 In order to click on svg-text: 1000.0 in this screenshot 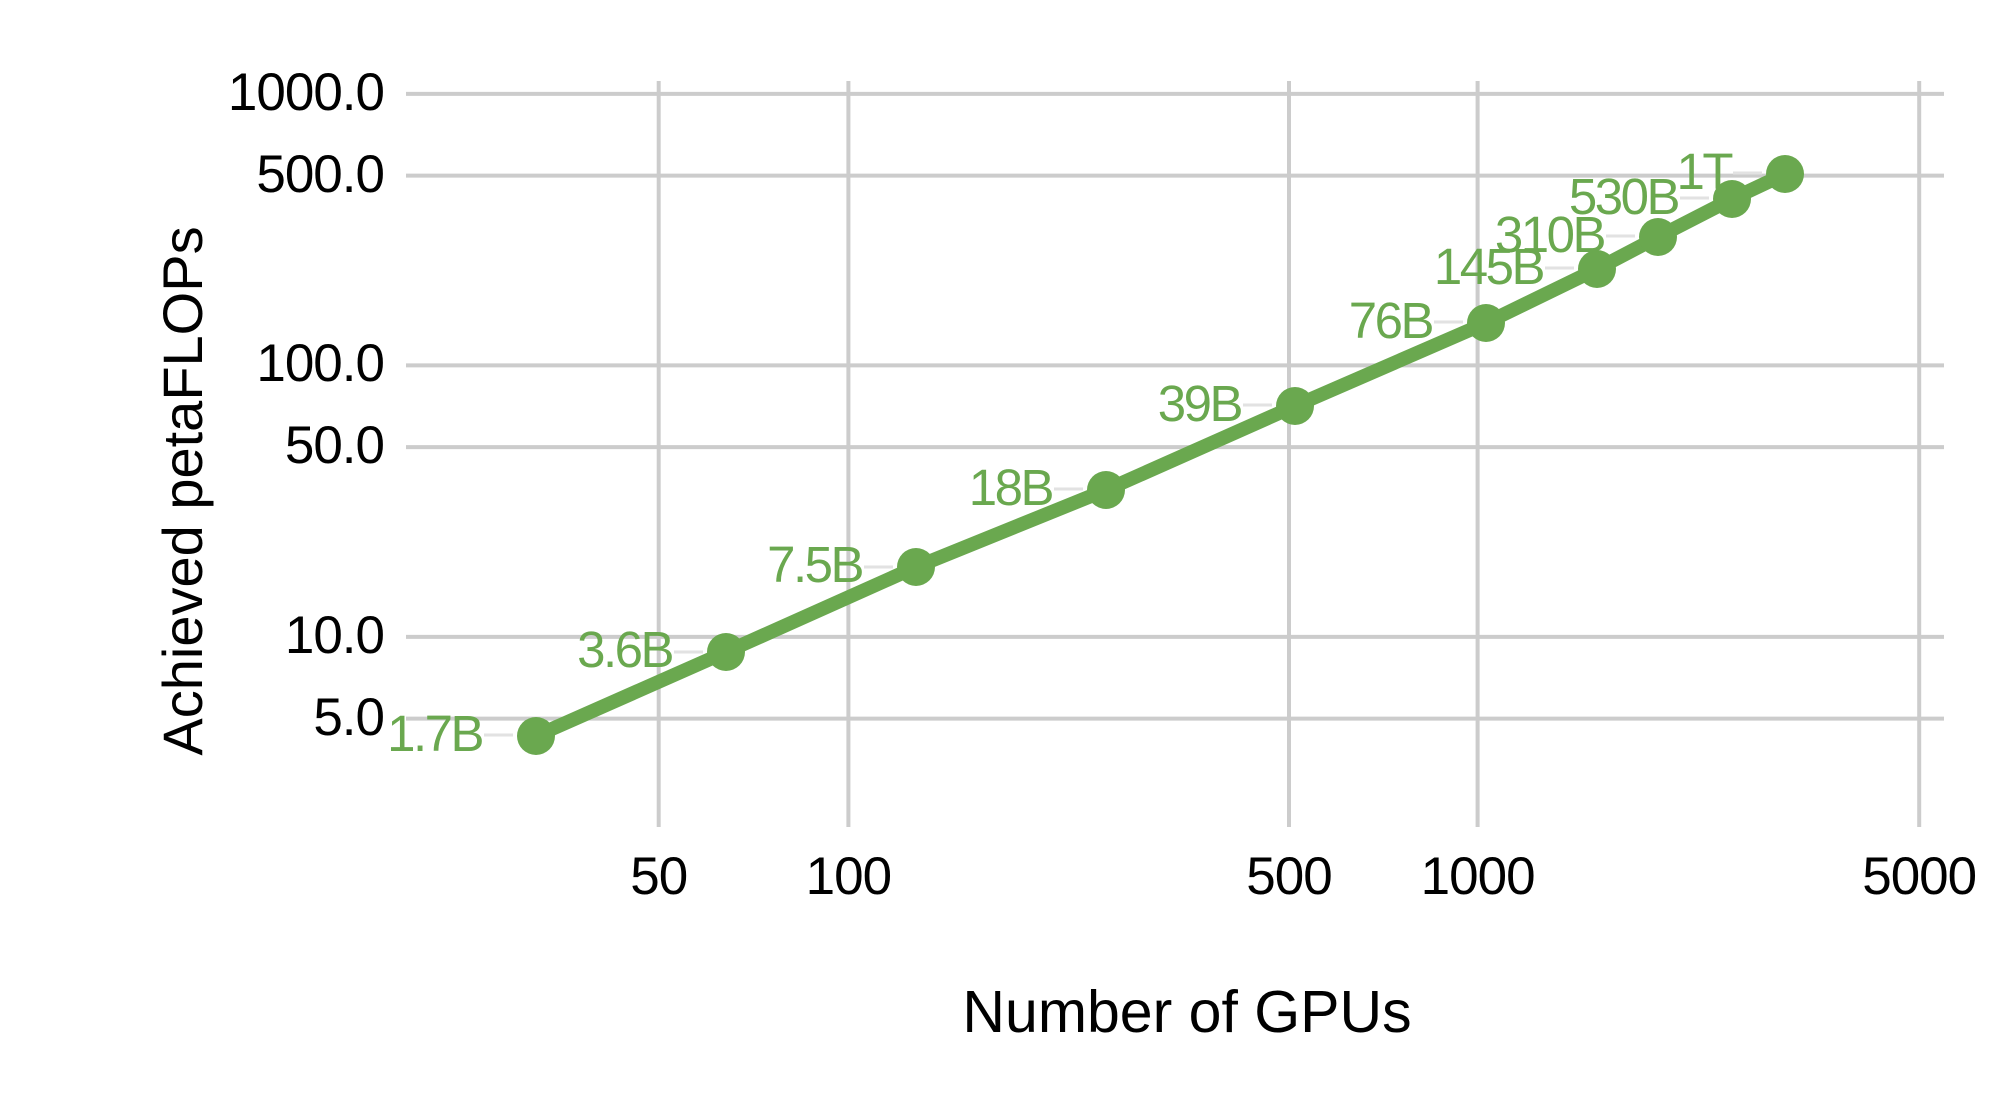, I will do `click(306, 92)`.